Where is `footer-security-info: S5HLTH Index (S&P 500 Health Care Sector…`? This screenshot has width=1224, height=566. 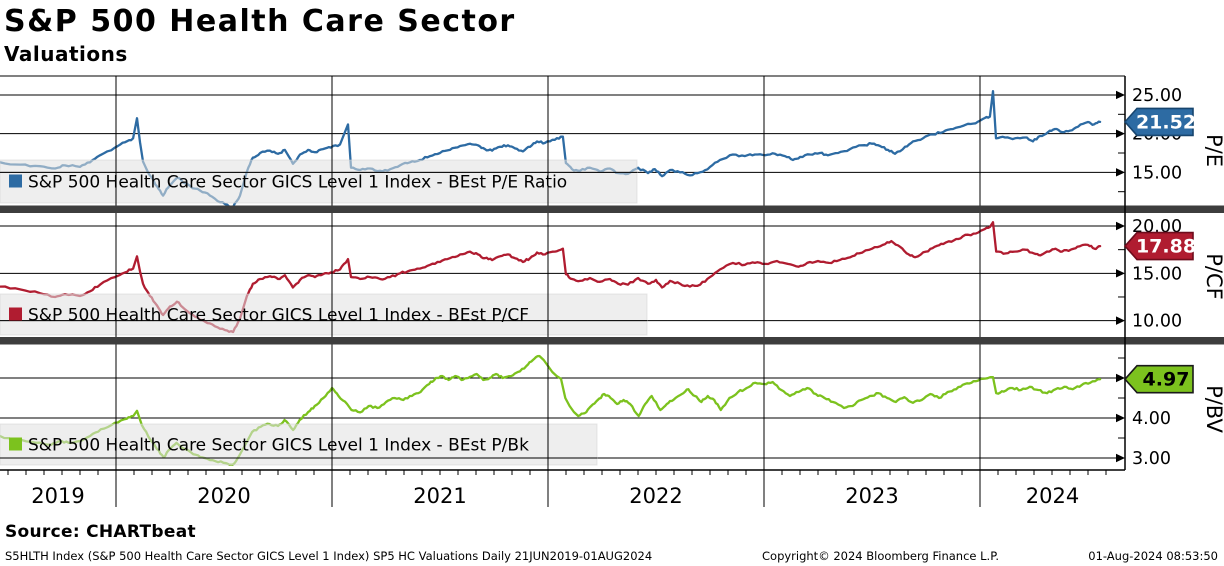
footer-security-info: S5HLTH Index (S&P 500 Health Care Sector… is located at coordinates (329, 556).